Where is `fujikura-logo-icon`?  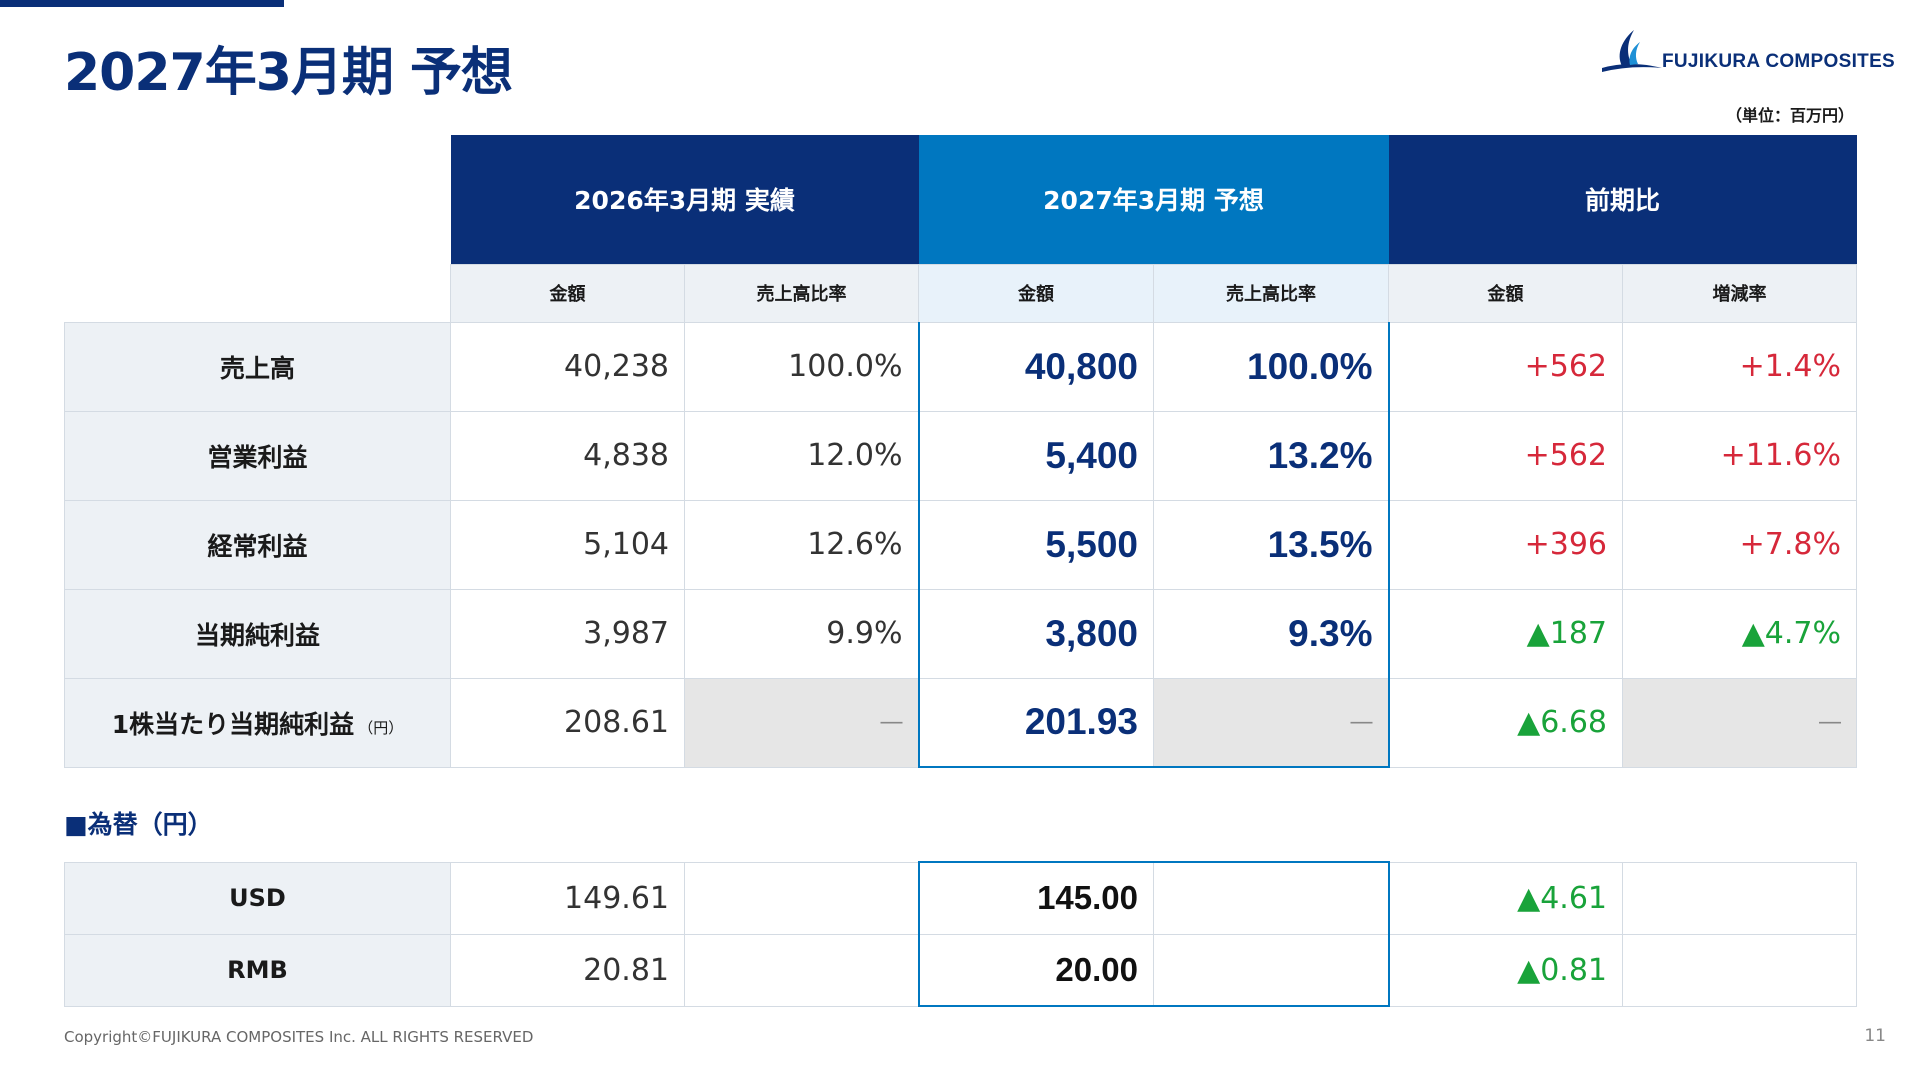
fujikura-logo-icon is located at coordinates (1632, 51).